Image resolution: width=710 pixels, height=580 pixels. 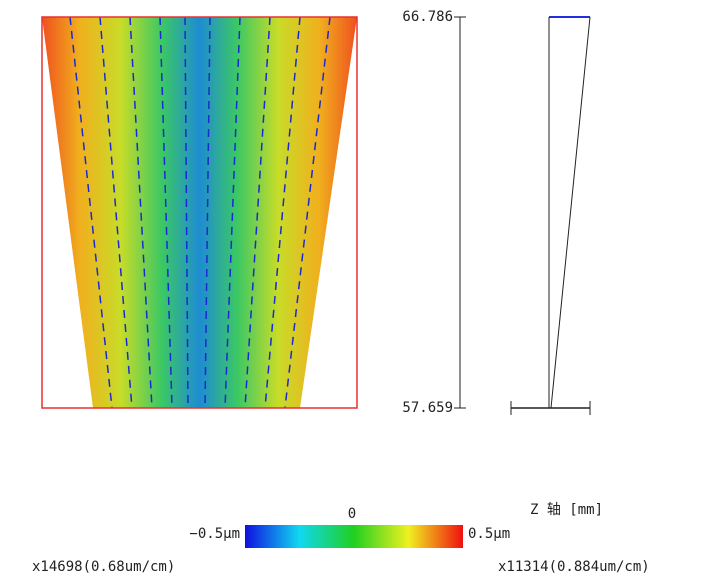 I want to click on left-scale: x14698(0.68um/cm), so click(x=103, y=567).